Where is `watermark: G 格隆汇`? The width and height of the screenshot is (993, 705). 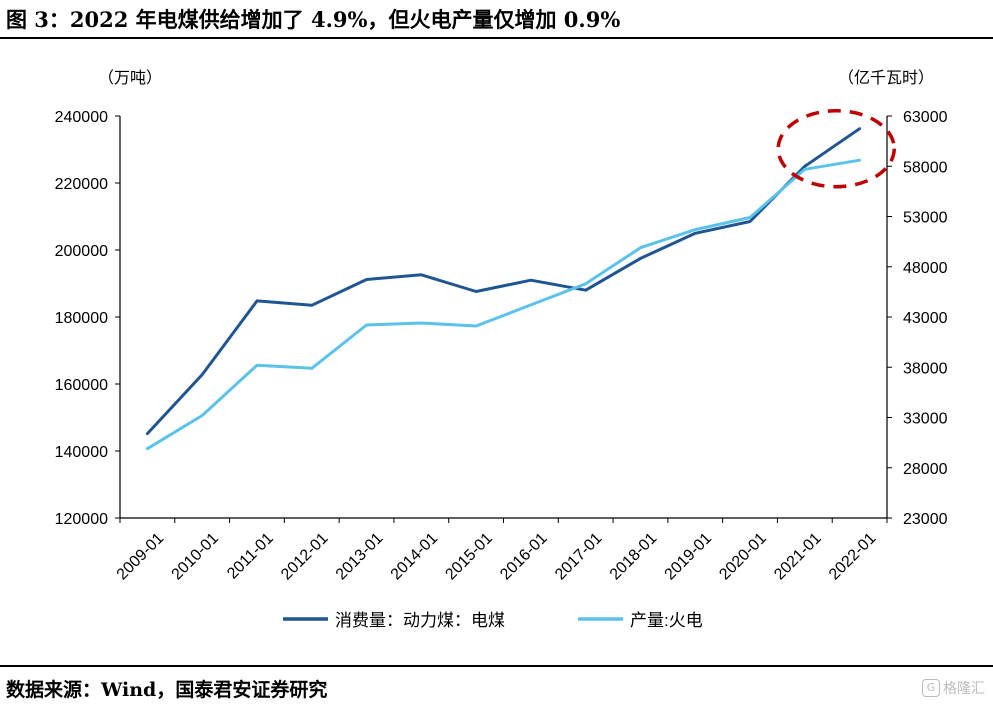
watermark: G 格隆汇 is located at coordinates (953, 688).